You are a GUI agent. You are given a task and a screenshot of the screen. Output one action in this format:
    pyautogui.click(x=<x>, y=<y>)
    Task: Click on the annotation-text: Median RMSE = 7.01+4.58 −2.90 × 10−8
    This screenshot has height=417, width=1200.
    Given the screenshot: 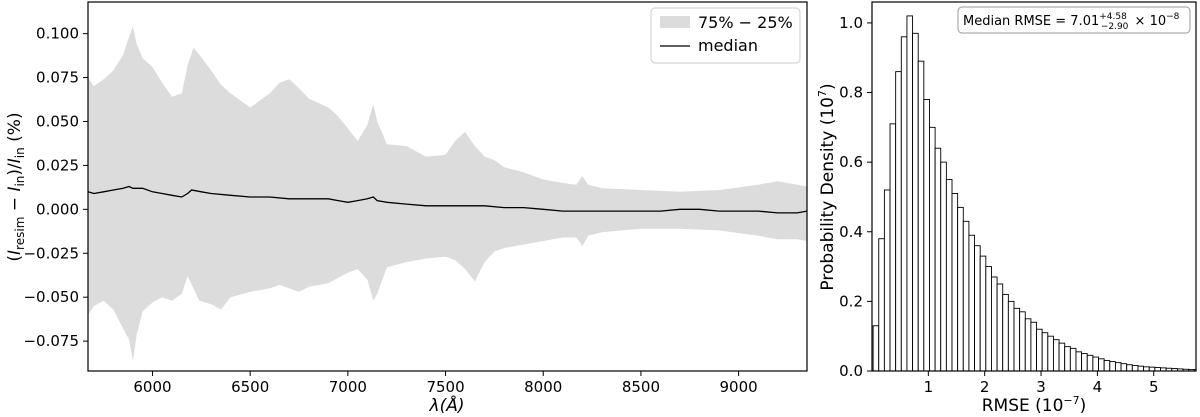 What is the action you would take?
    pyautogui.click(x=1071, y=22)
    